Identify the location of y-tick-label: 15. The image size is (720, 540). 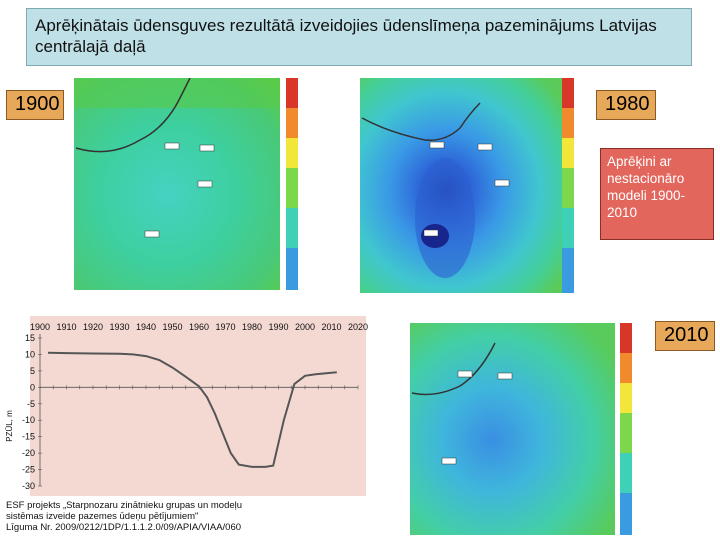
(30, 338).